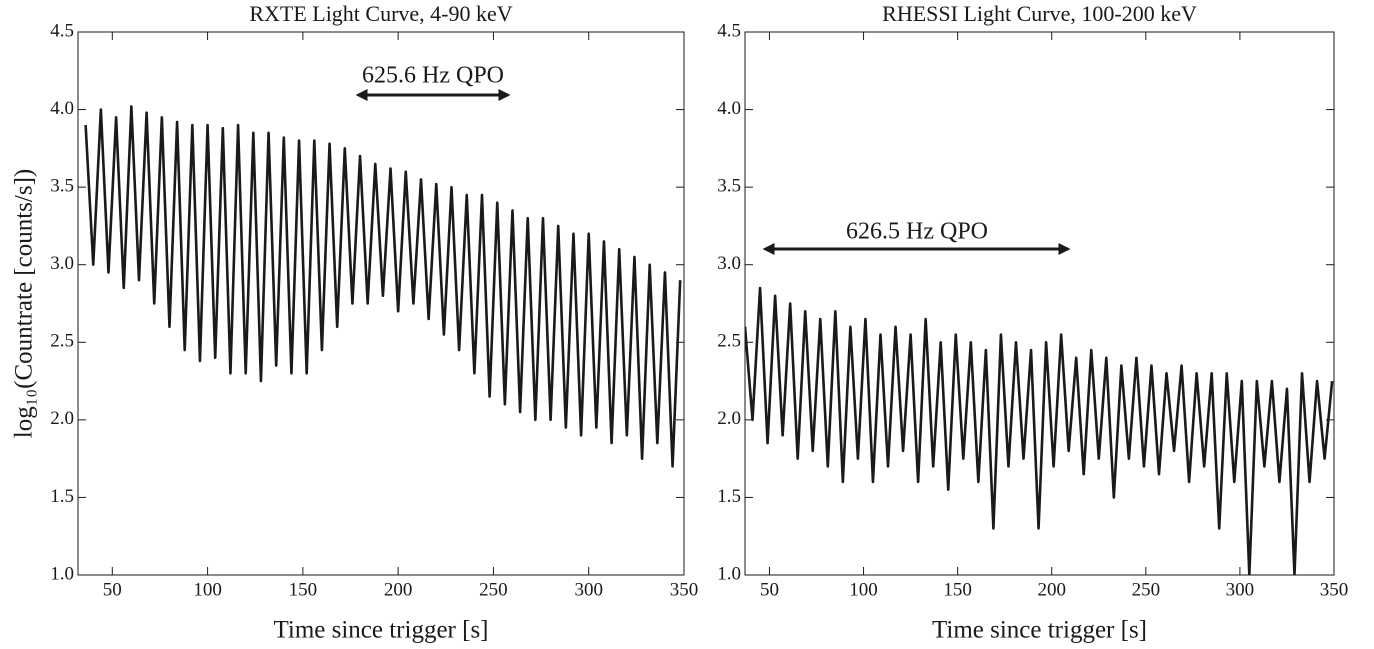 The height and width of the screenshot is (649, 1374). Describe the element at coordinates (24, 303) in the screenshot. I see `y-axis-label: log₁₀(Countrate [counts/s])` at that location.